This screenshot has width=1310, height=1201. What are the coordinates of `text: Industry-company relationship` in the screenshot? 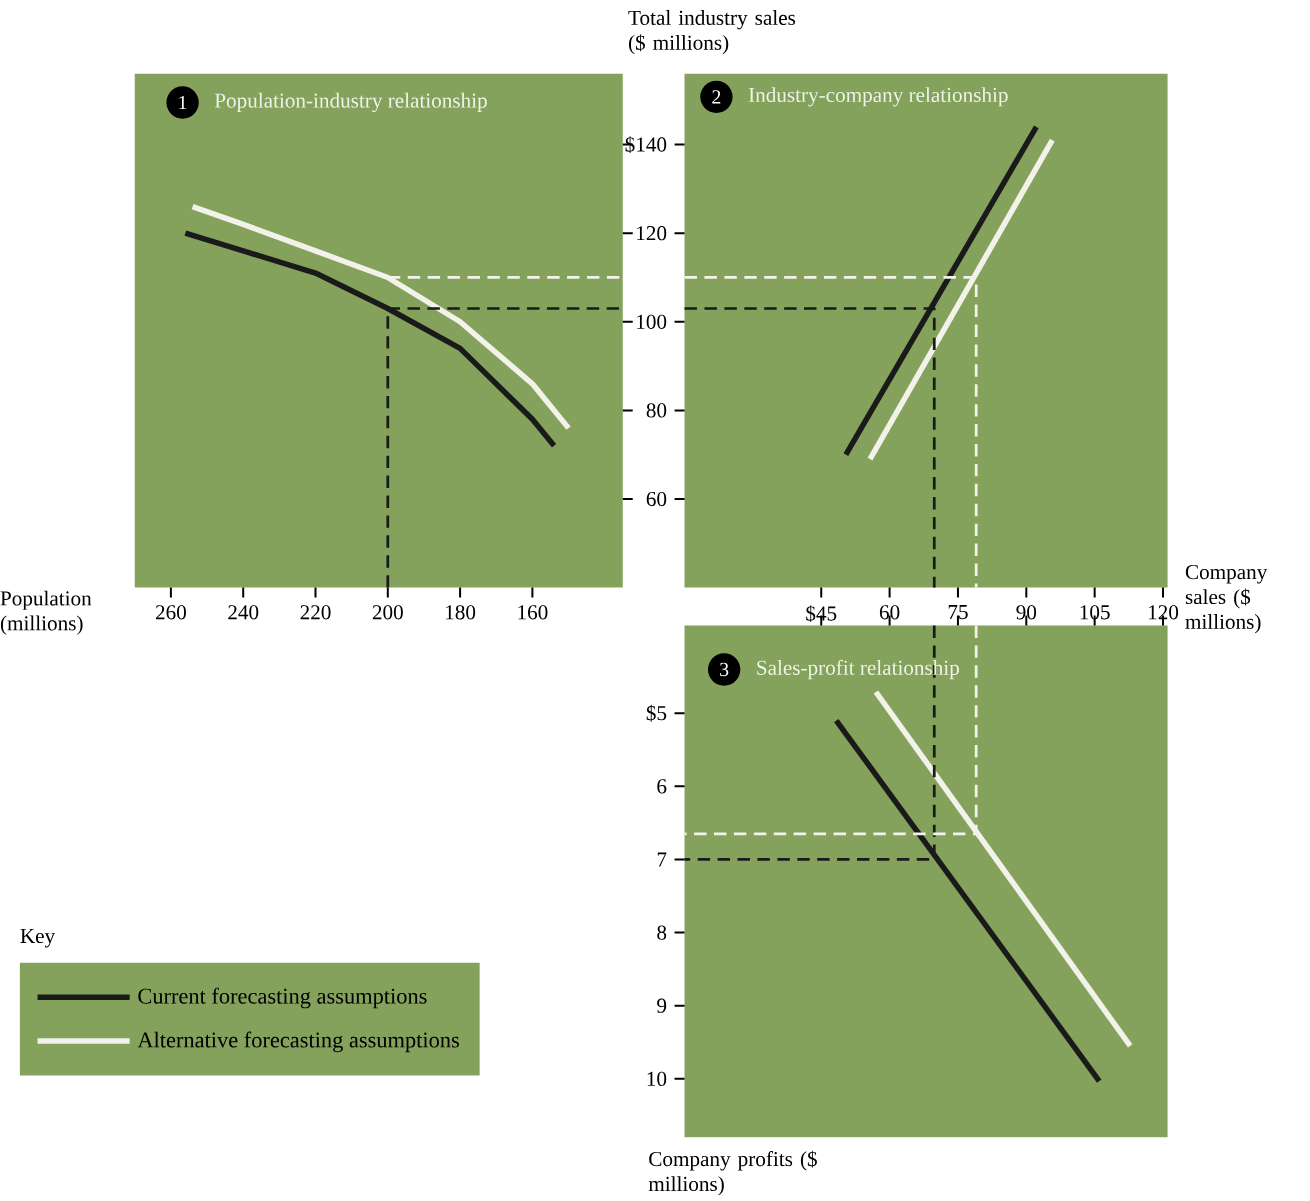 It's located at (878, 97).